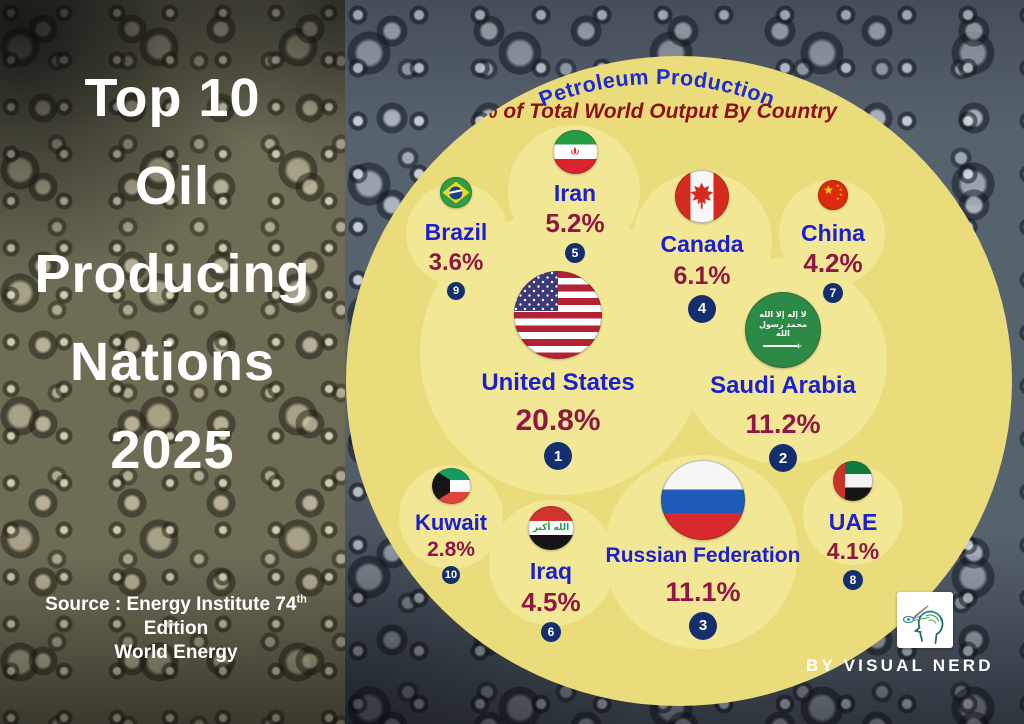  What do you see at coordinates (783, 385) in the screenshot?
I see `country-label: Saudi Arabia` at bounding box center [783, 385].